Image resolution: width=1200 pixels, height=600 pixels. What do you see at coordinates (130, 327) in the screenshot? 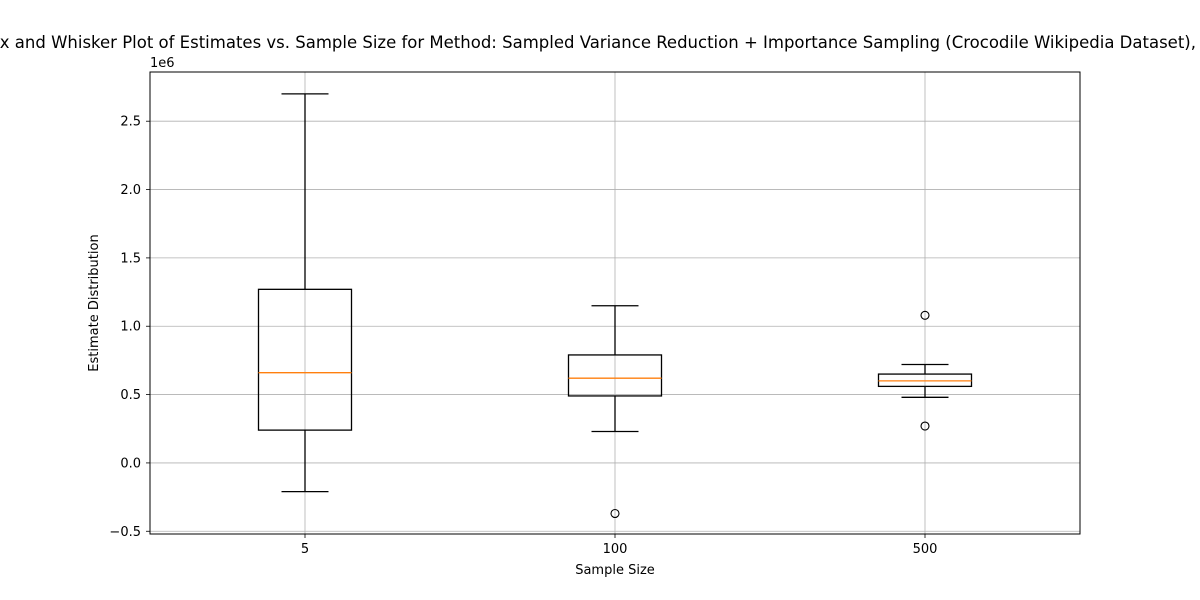
I see `y-tick-label: 1.0` at bounding box center [130, 327].